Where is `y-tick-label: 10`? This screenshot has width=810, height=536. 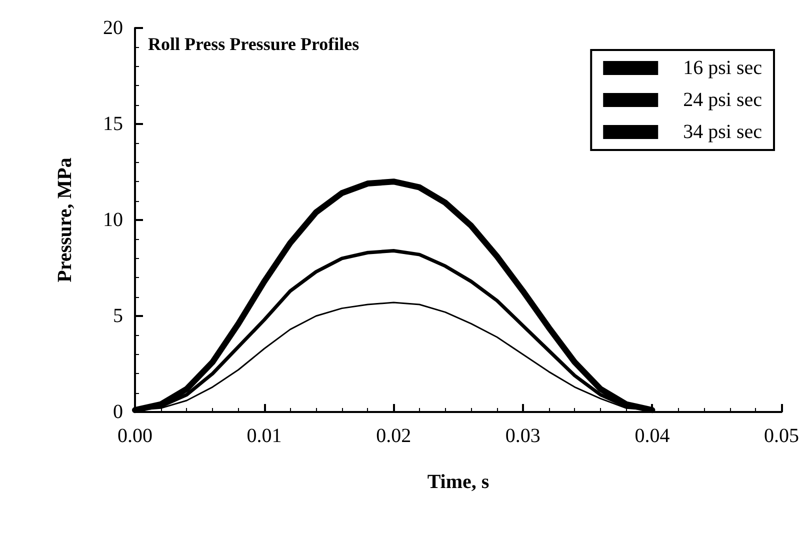 y-tick-label: 10 is located at coordinates (113, 220).